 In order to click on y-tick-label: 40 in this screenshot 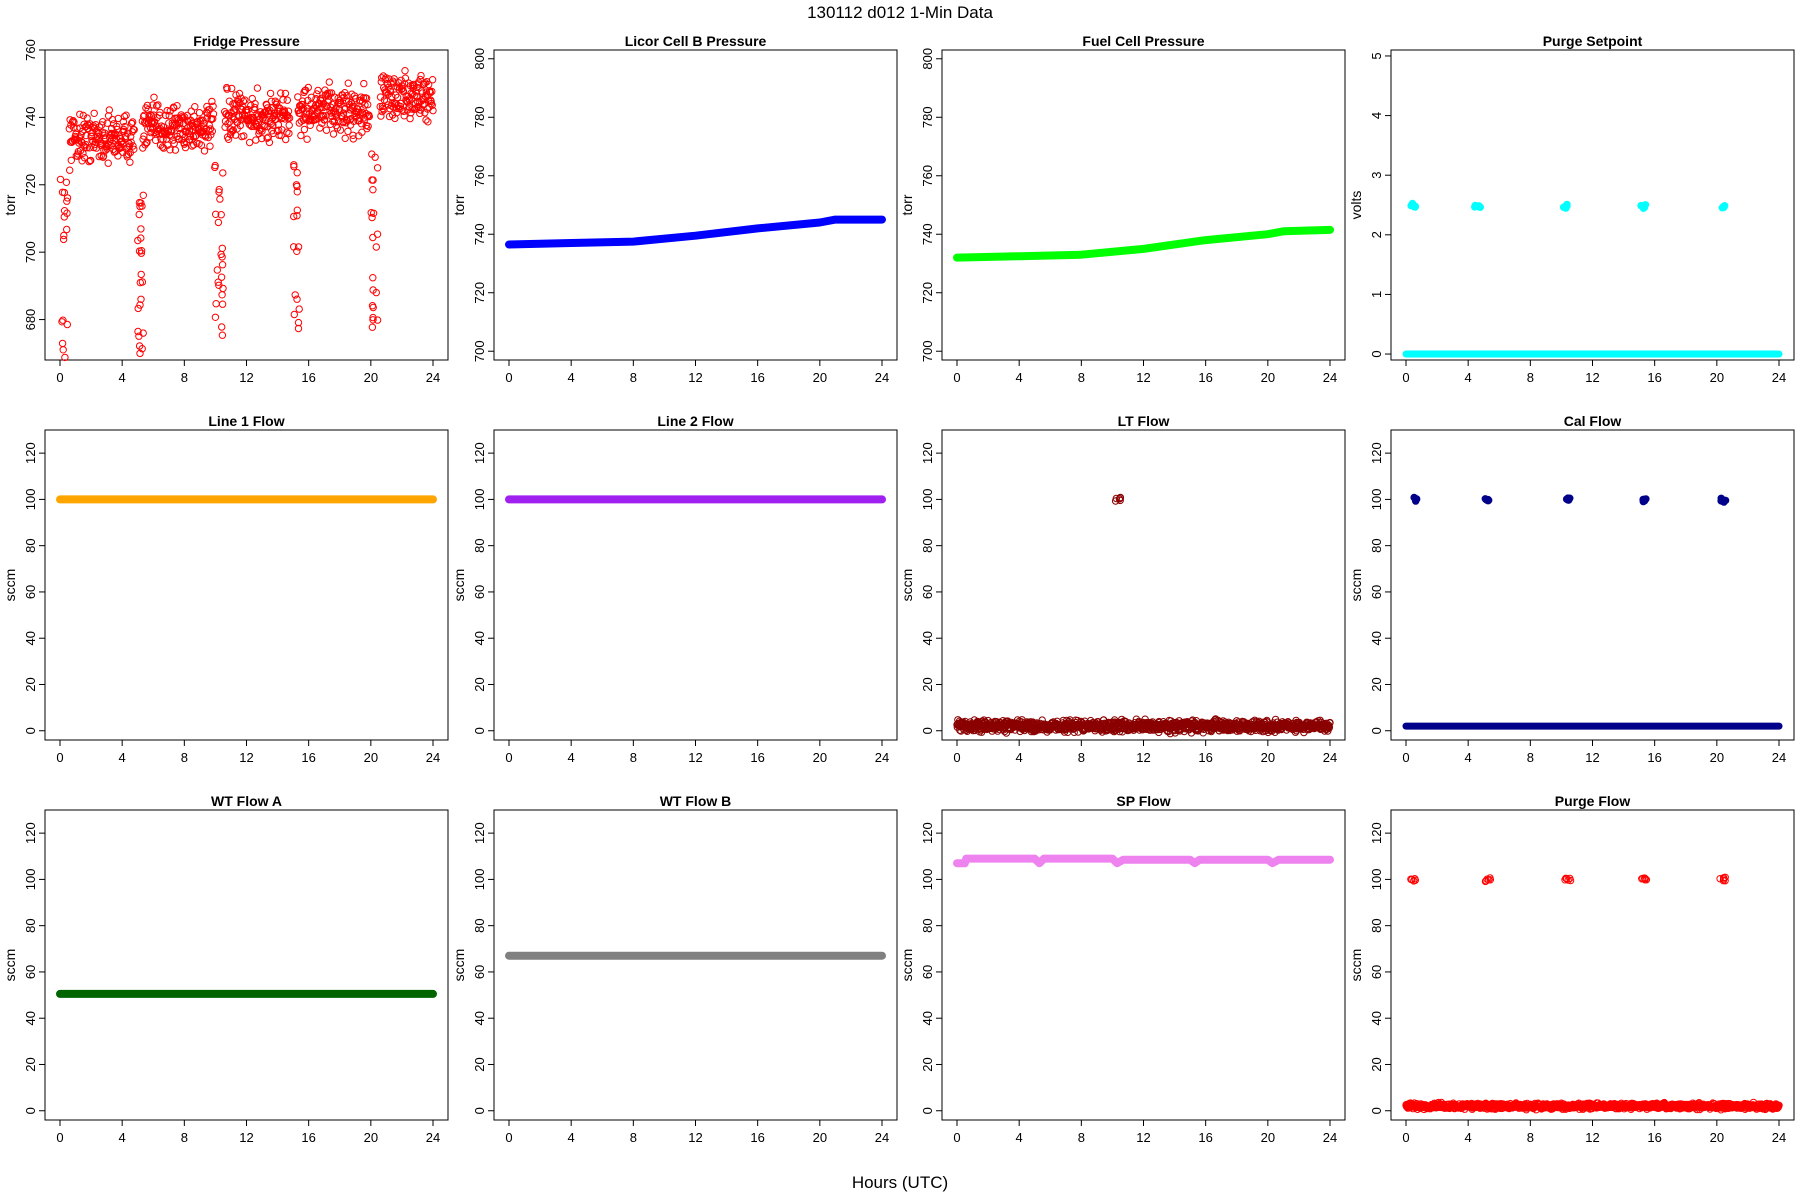, I will do `click(927, 1018)`.